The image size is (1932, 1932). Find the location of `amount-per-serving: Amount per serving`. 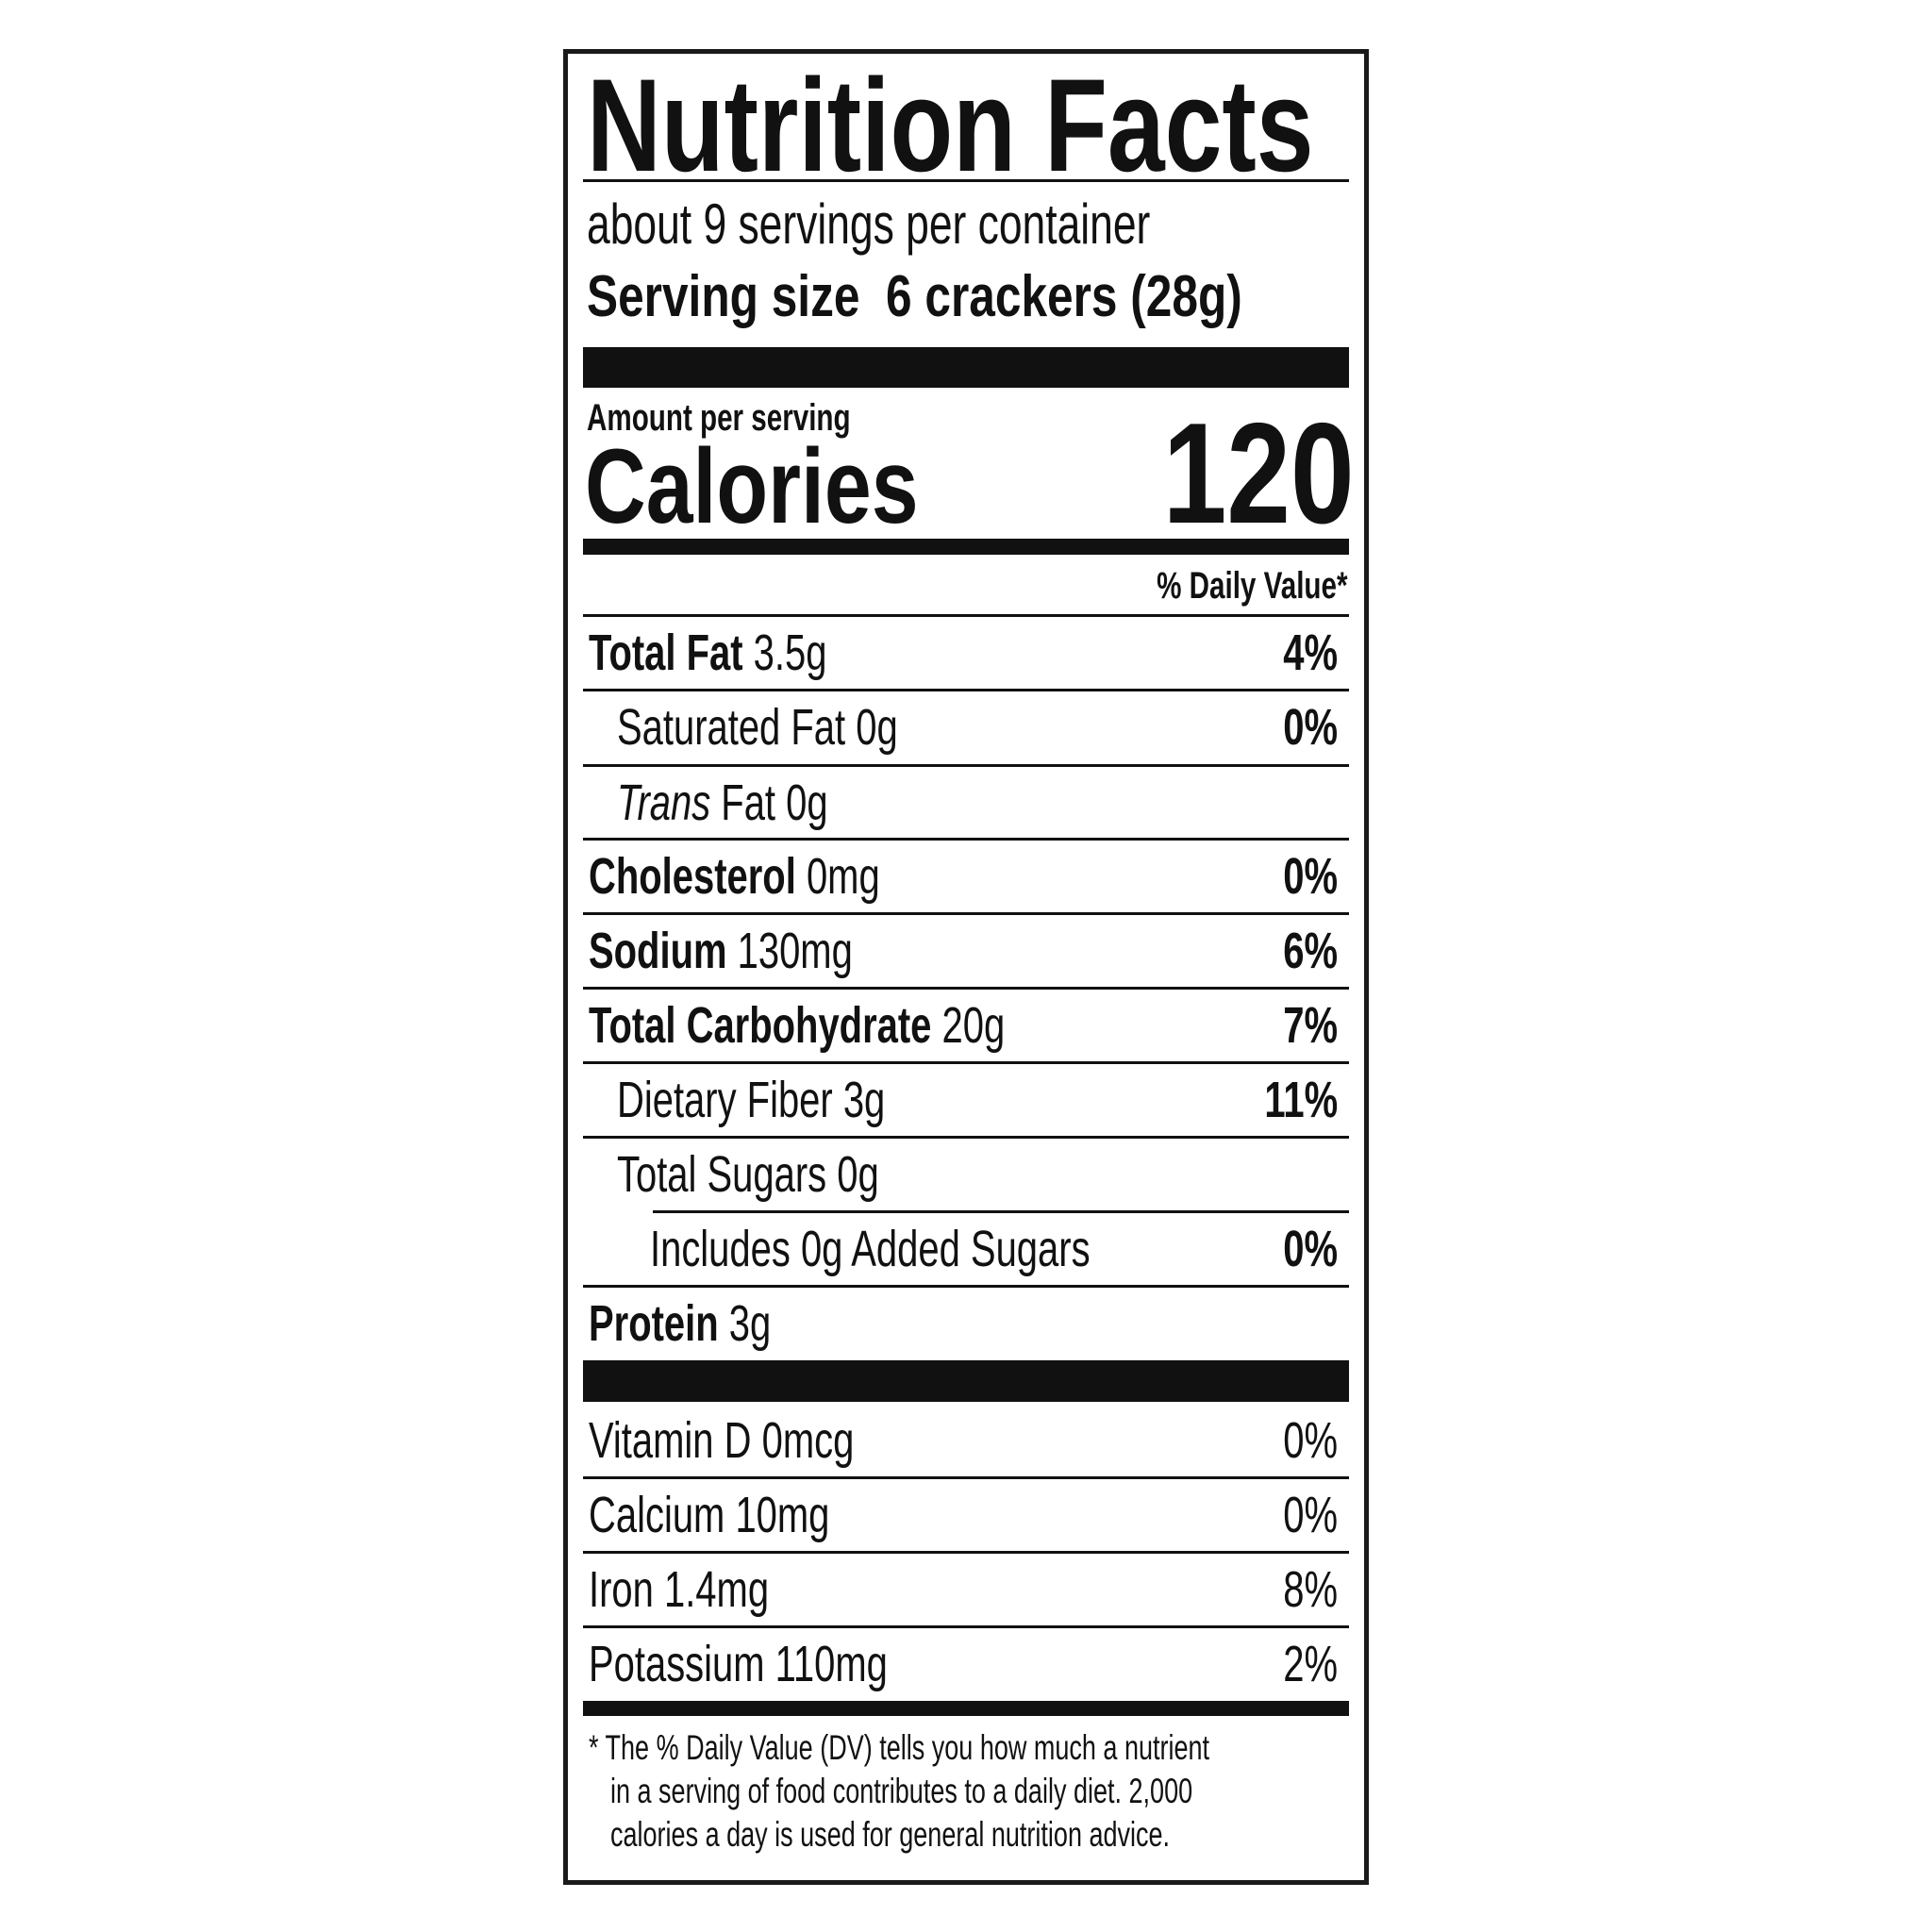

amount-per-serving: Amount per serving is located at coordinates (719, 418).